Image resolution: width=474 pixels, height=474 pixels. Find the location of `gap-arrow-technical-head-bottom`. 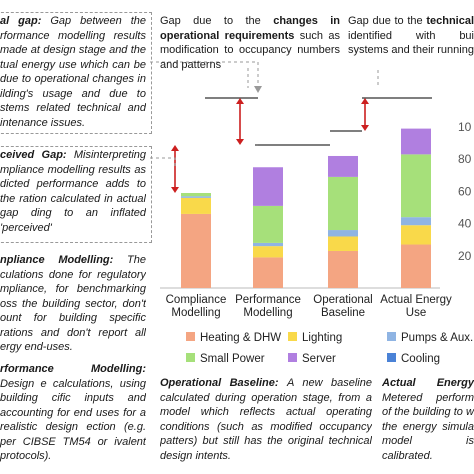

gap-arrow-technical-head-bottom is located at coordinates (365, 128).